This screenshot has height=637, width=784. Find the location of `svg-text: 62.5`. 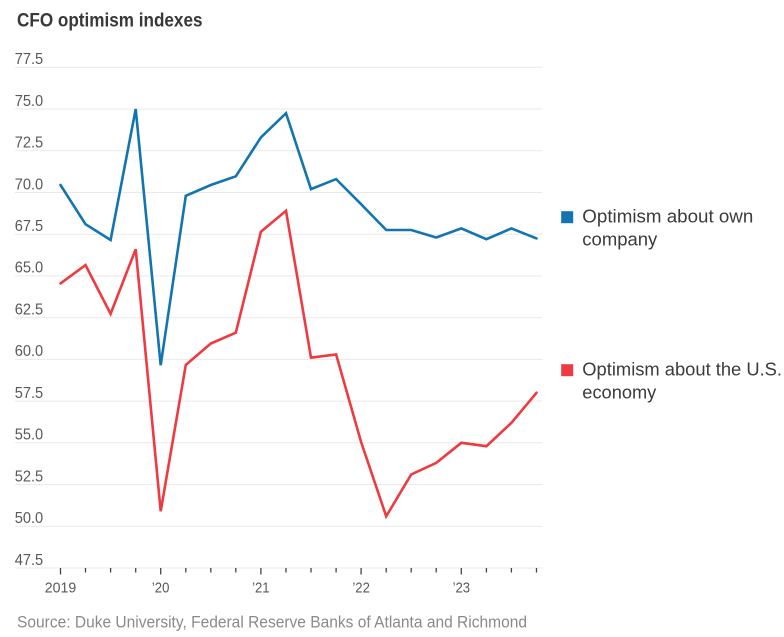

svg-text: 62.5 is located at coordinates (29, 310).